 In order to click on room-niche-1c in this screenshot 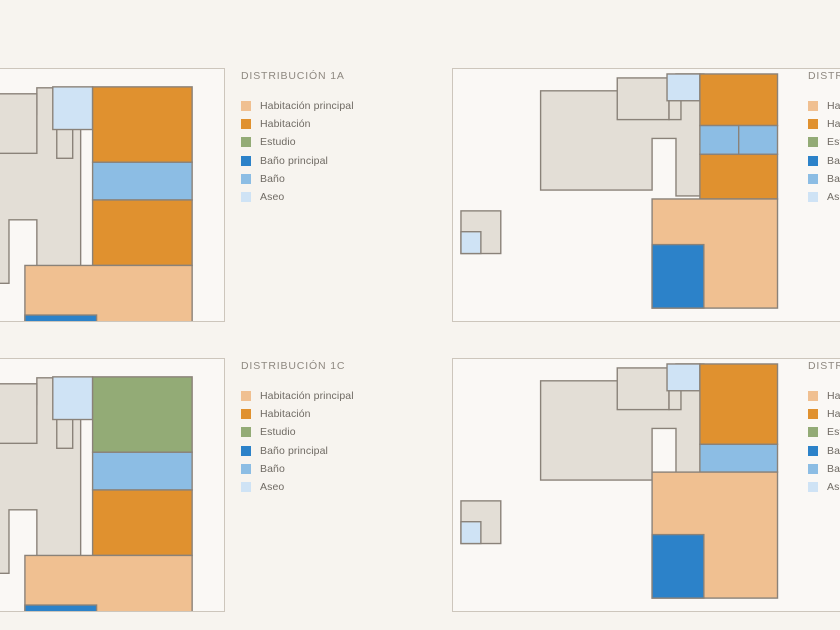, I will do `click(19, 414)`.